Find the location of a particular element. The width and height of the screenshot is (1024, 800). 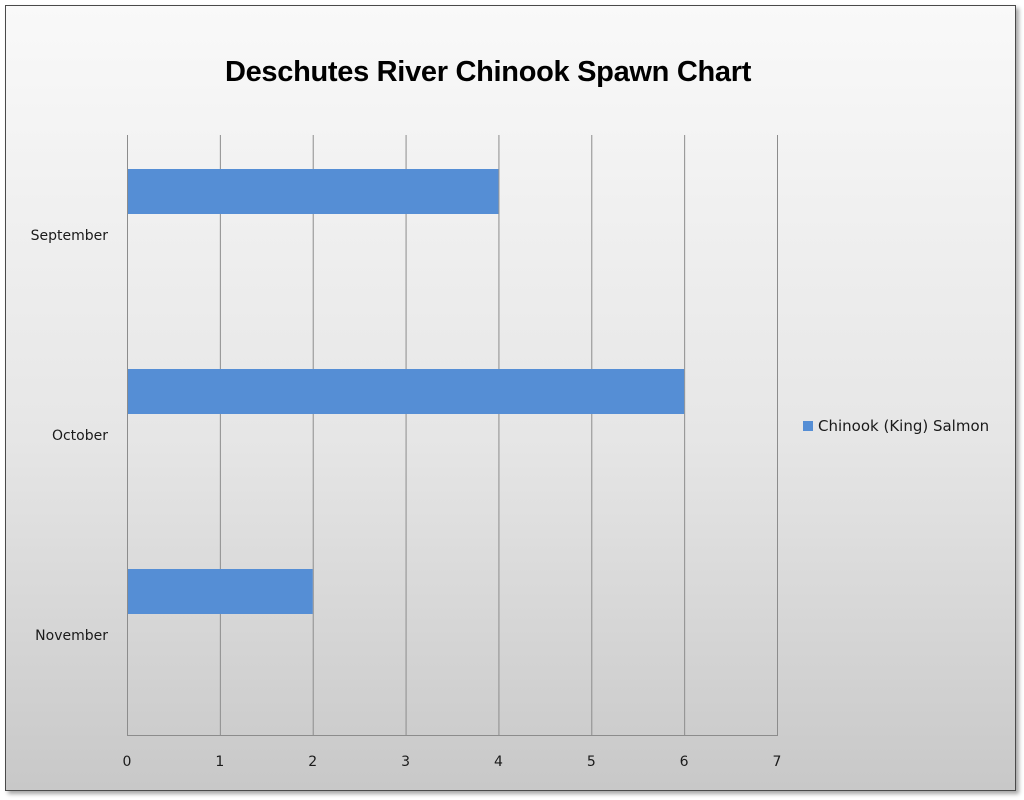

legend-swatch is located at coordinates (808, 426).